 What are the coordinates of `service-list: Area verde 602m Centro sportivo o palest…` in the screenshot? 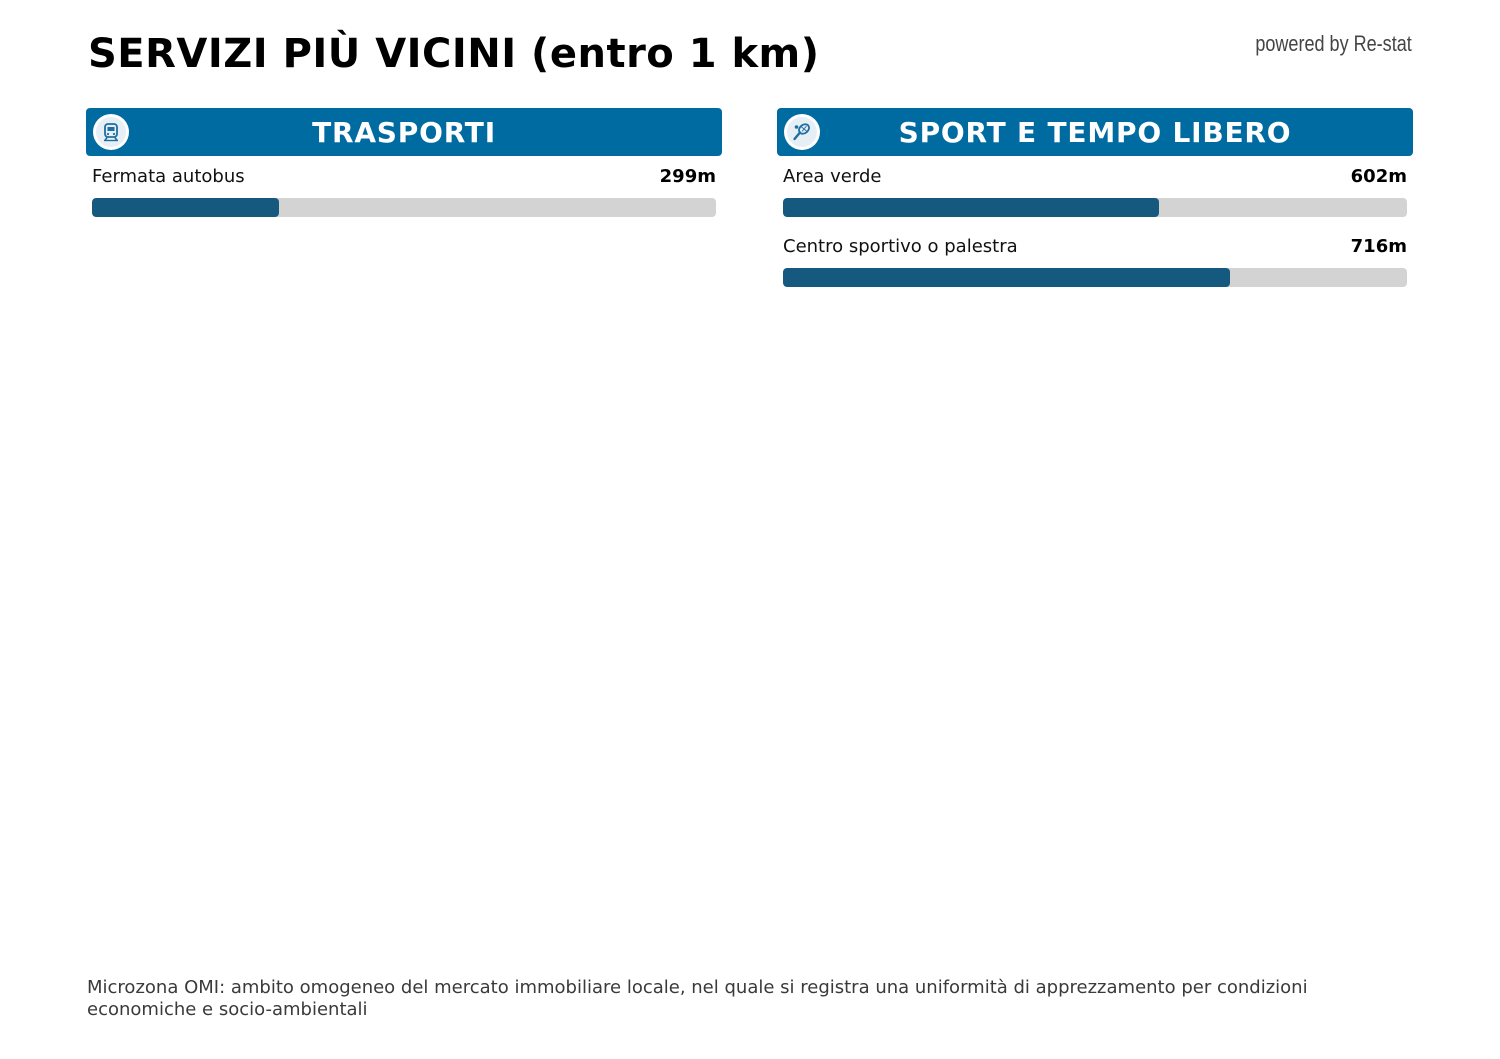 It's located at (1095, 221).